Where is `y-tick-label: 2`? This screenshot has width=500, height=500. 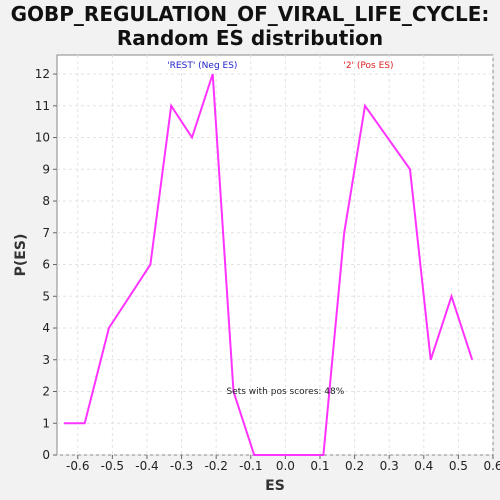
y-tick-label: 2 is located at coordinates (46, 392).